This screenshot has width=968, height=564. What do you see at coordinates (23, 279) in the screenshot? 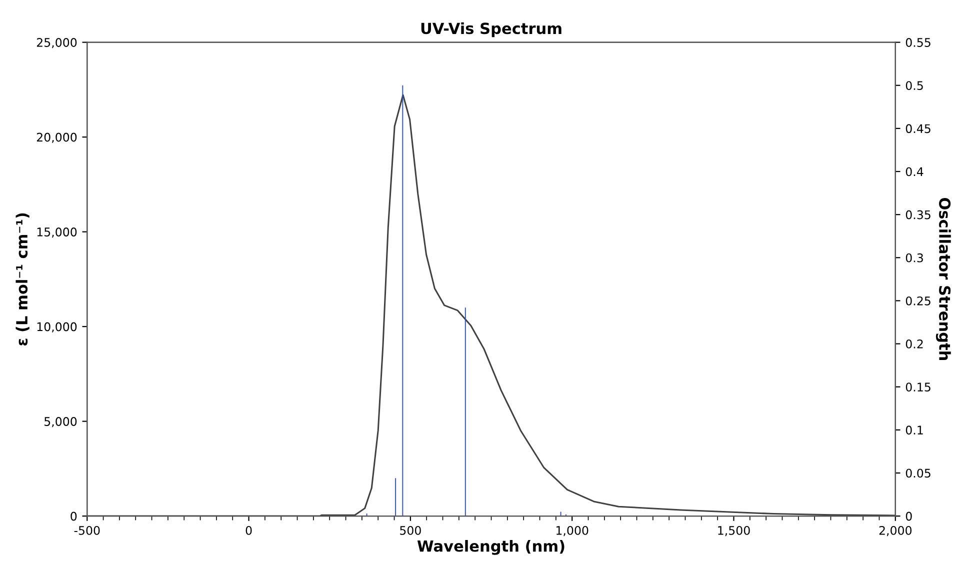
I see `y-axis-title: ε (L mol⁻¹ cm⁻¹)` at bounding box center [23, 279].